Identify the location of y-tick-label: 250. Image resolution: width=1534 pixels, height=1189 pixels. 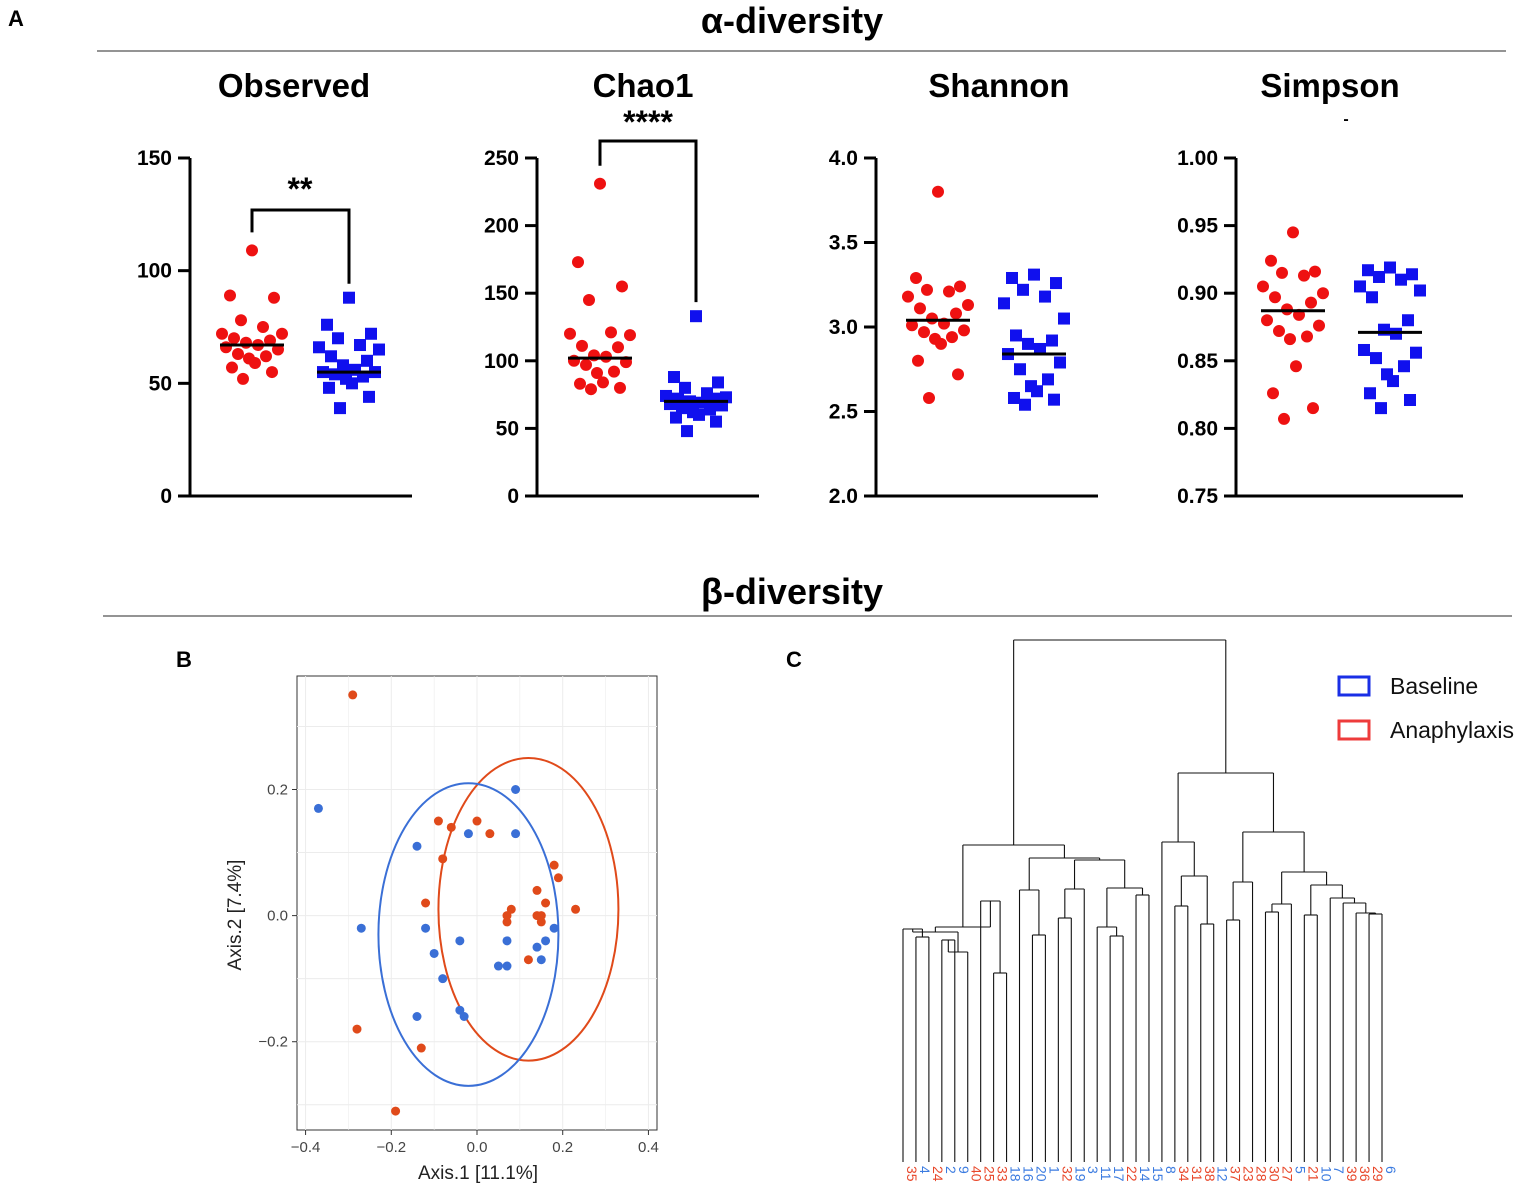
(501, 158).